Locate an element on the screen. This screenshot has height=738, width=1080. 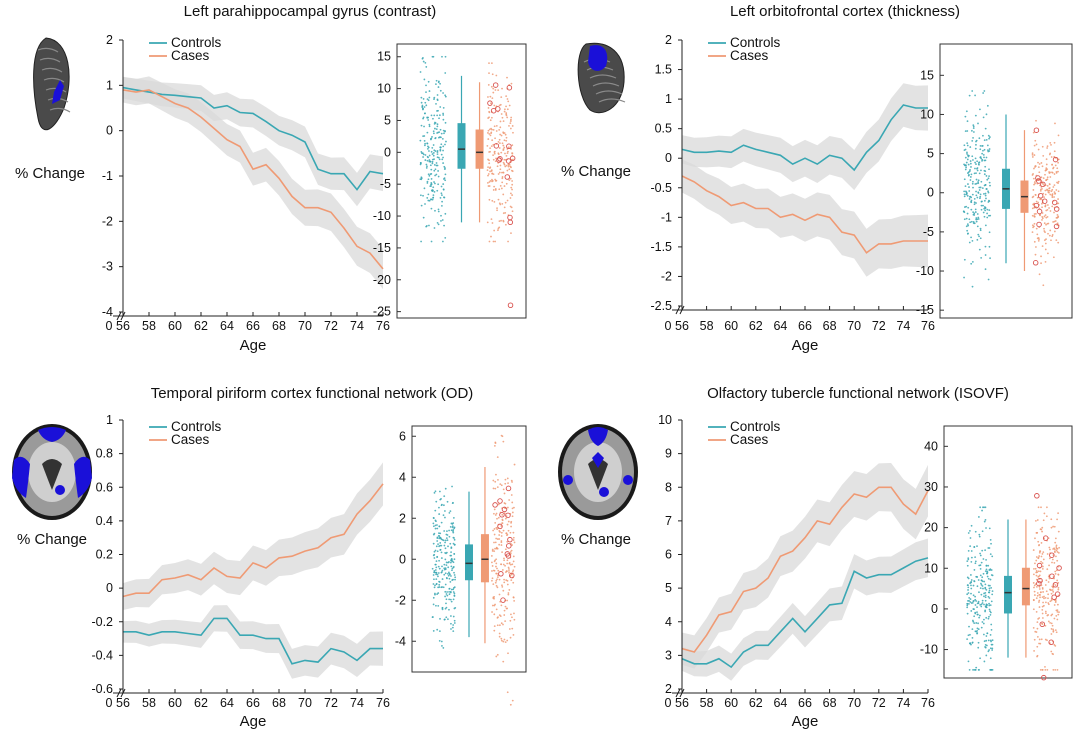
brain-gyrus is located at coordinates (612, 100).